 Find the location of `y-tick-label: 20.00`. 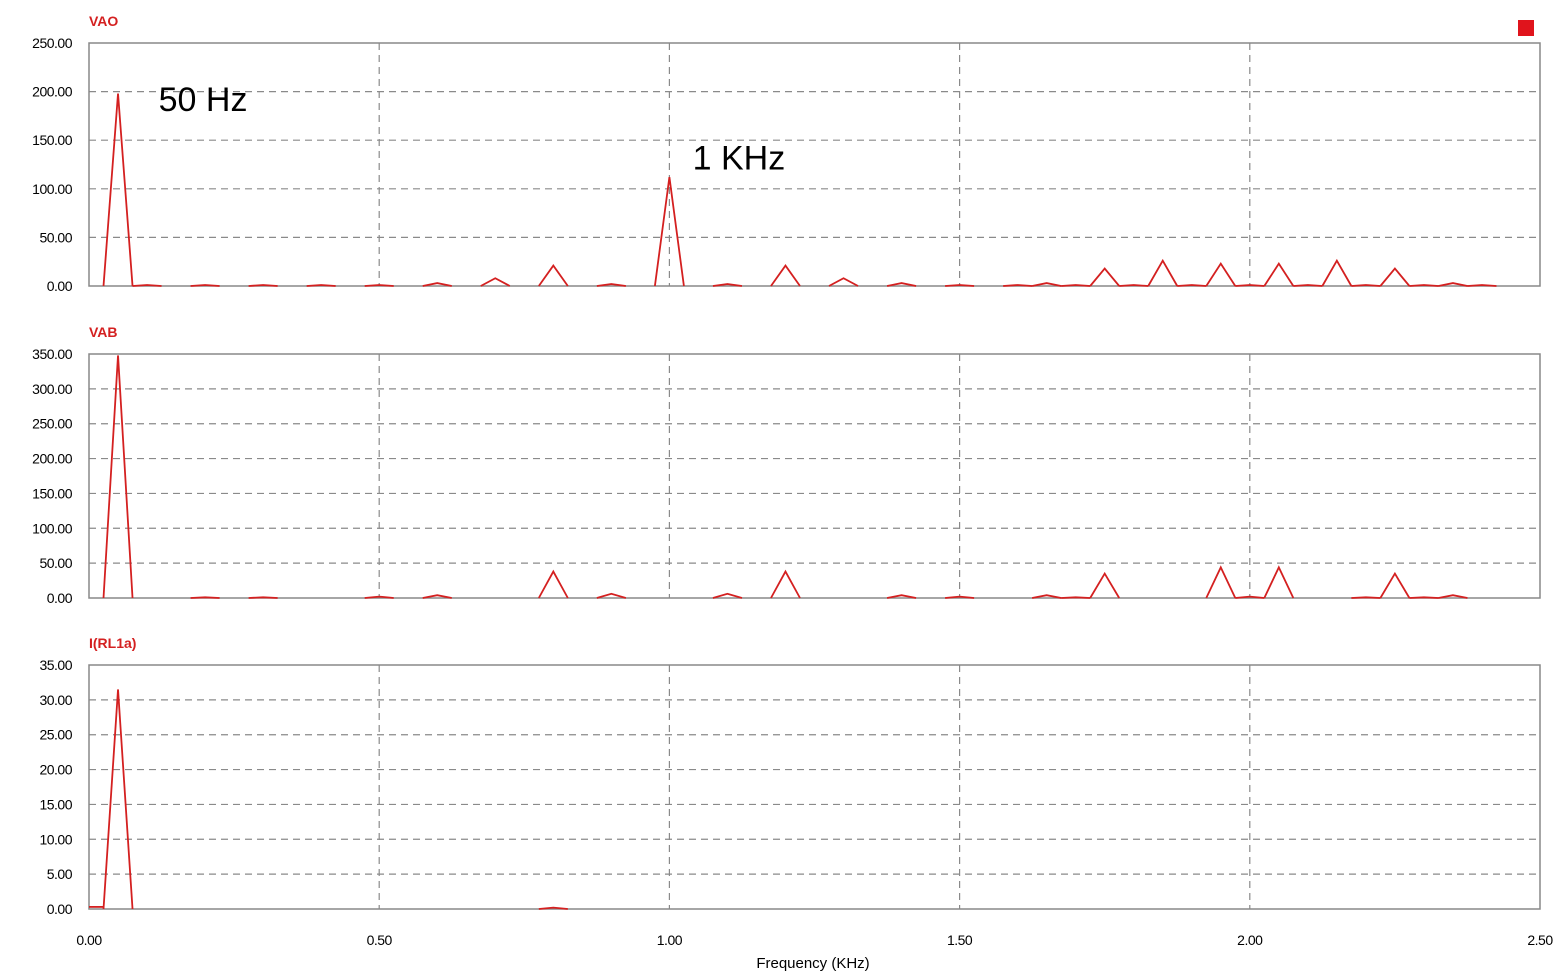

y-tick-label: 20.00 is located at coordinates (55, 770).